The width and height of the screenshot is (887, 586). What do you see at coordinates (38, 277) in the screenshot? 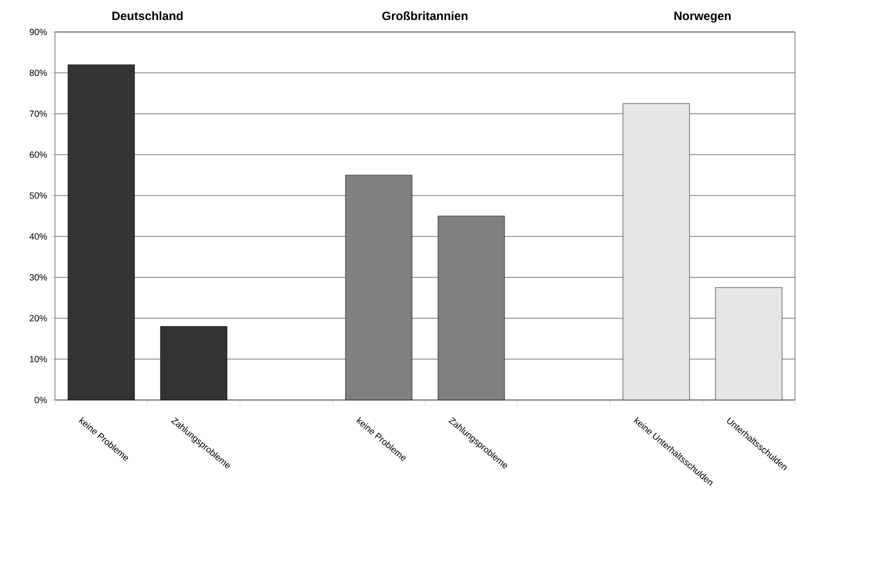
I see `y-tick-label: 30%` at bounding box center [38, 277].